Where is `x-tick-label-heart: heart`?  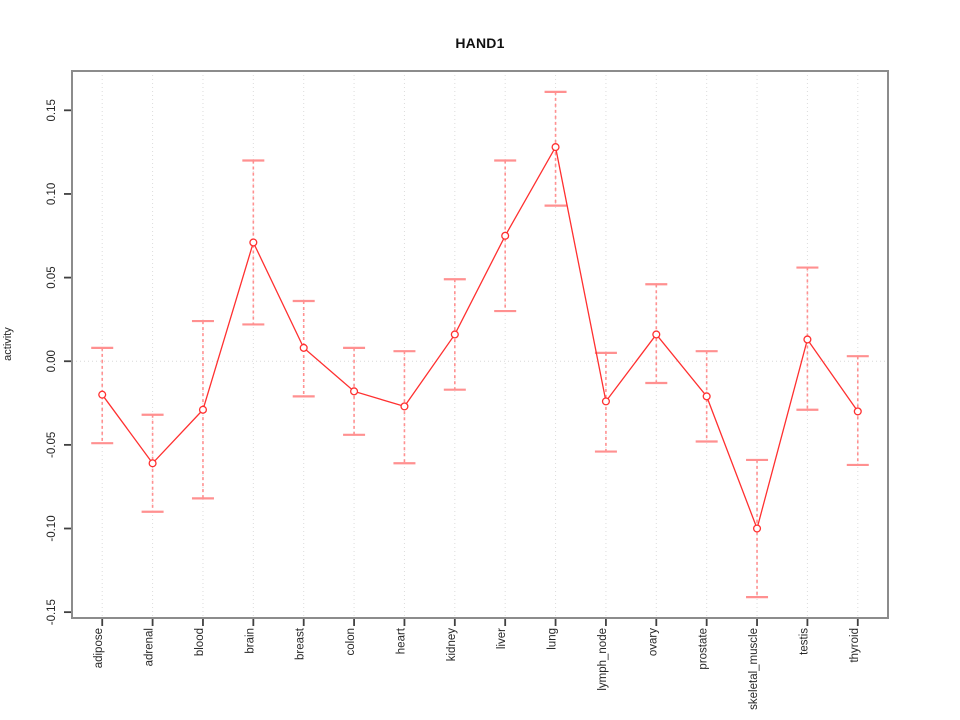 x-tick-label-heart: heart is located at coordinates (401, 640).